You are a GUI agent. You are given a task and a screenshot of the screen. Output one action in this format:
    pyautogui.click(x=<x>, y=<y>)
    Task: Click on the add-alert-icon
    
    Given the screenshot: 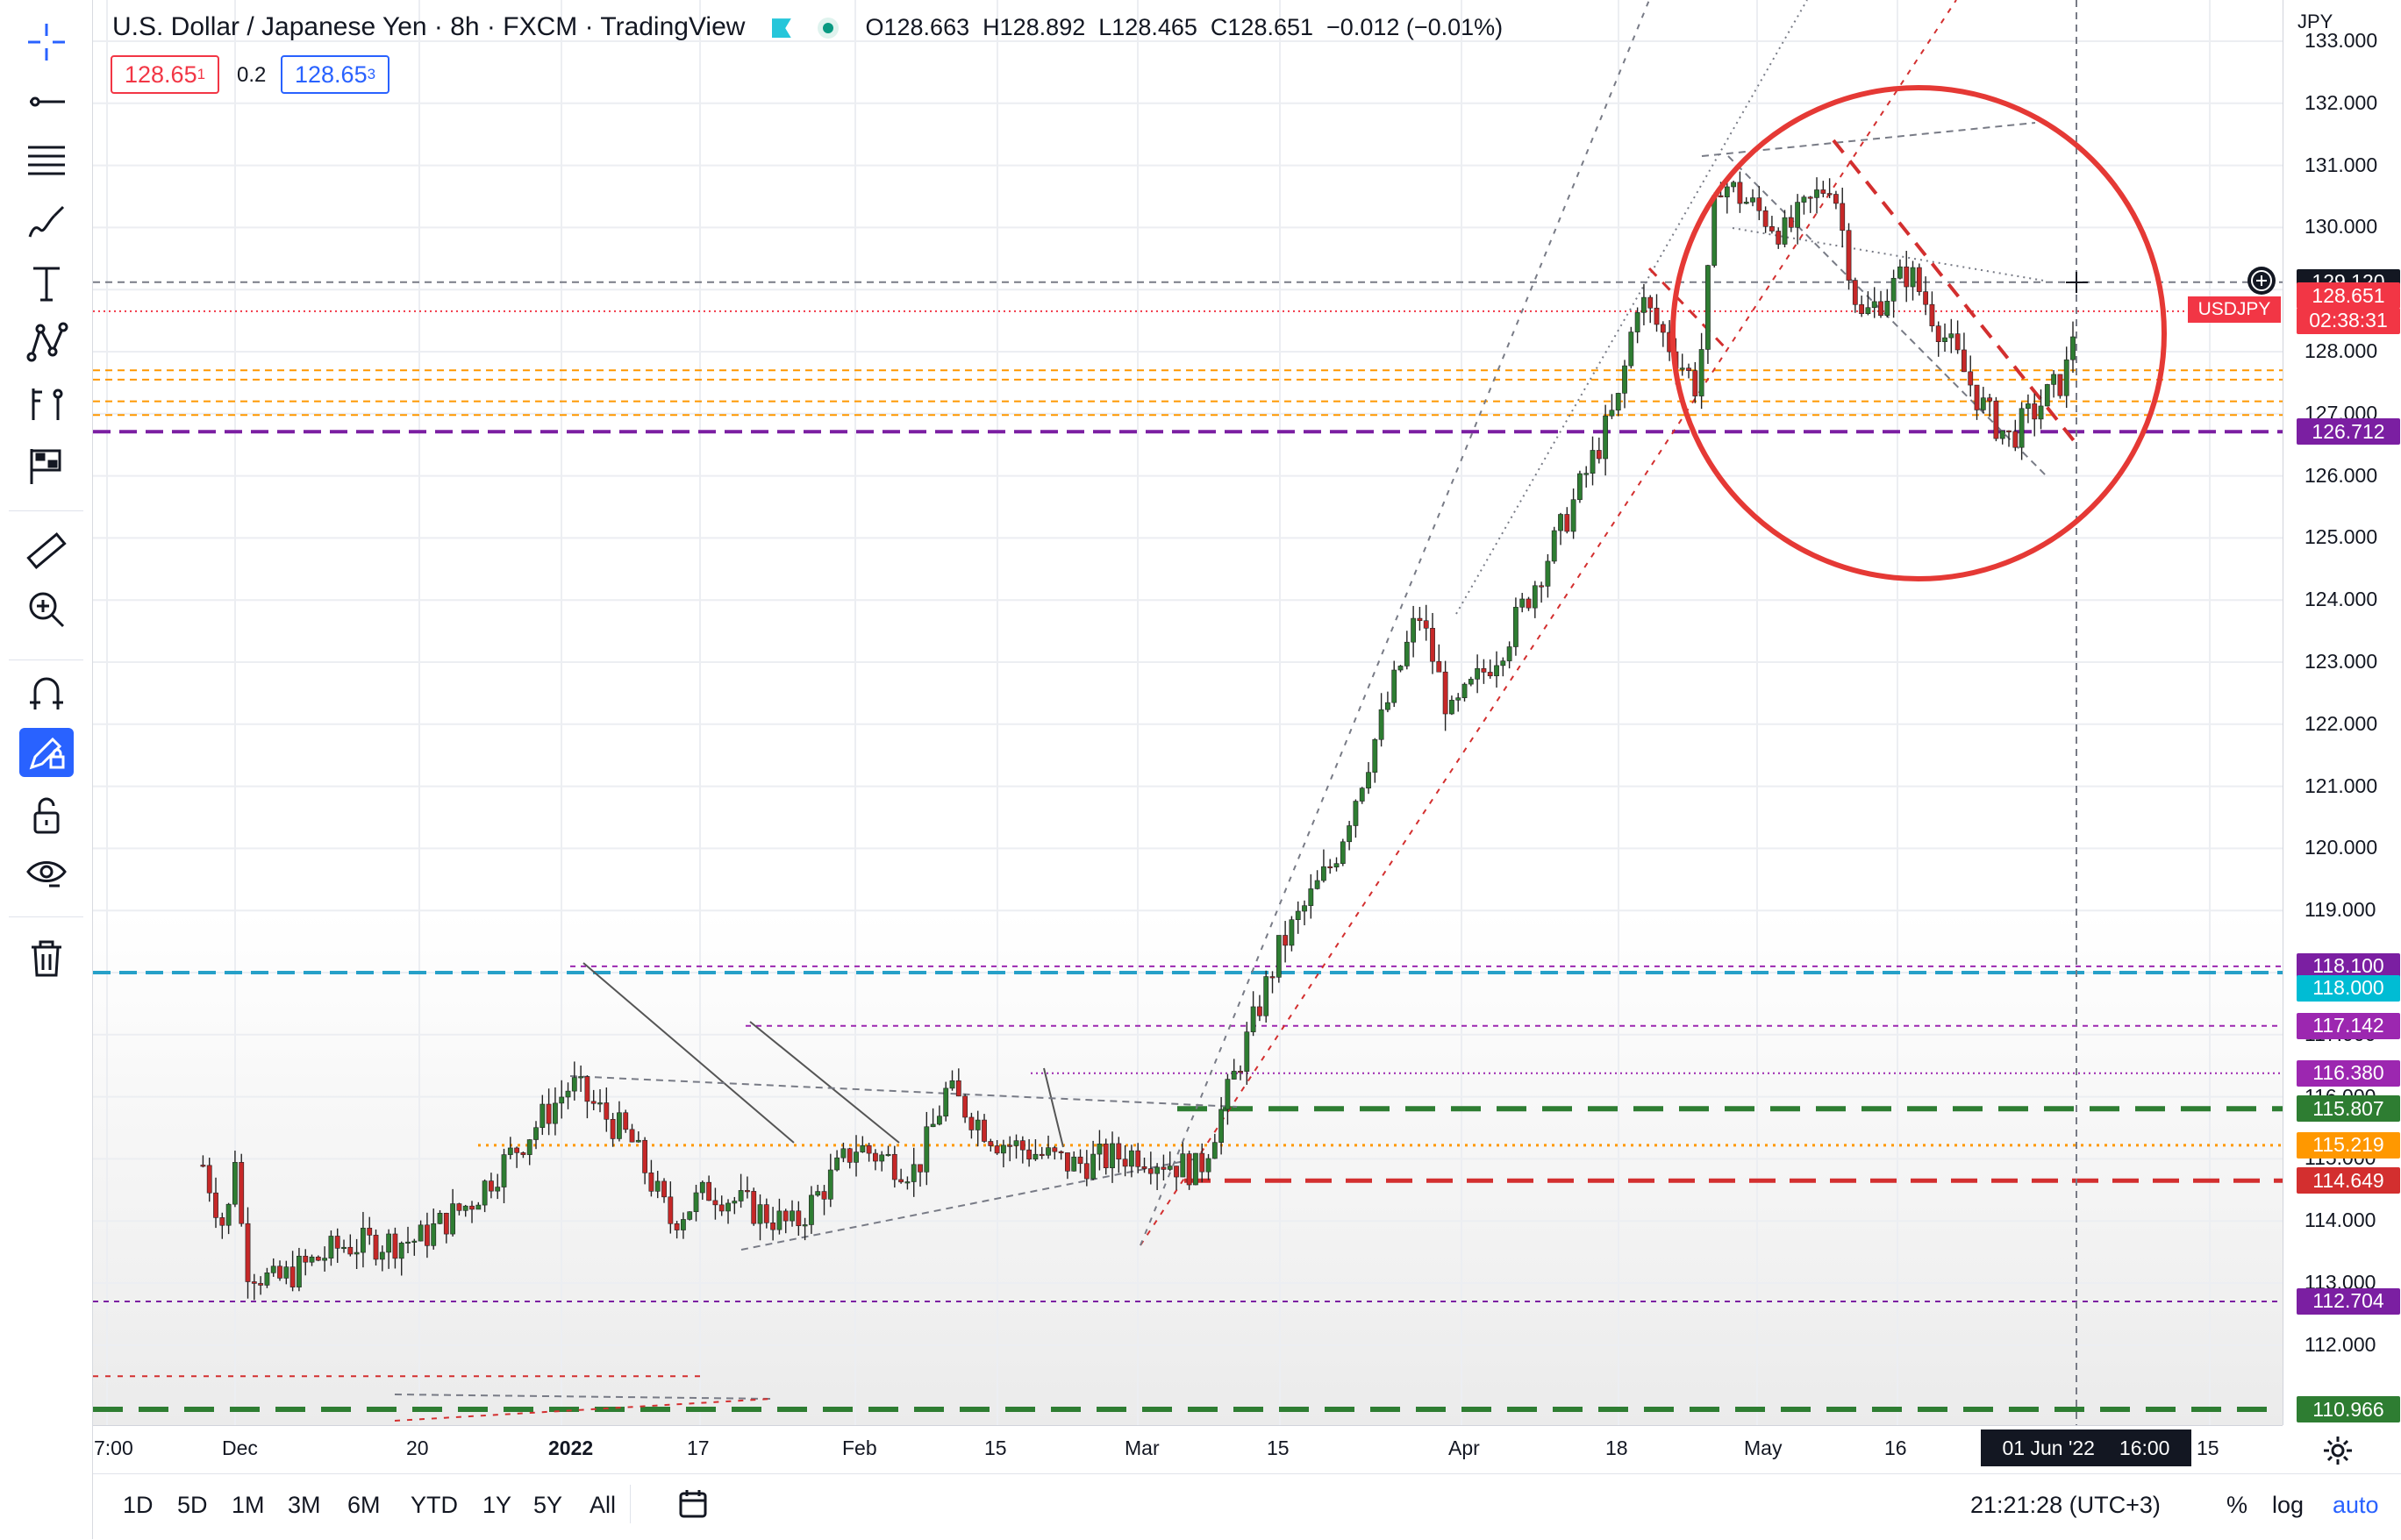 What is the action you would take?
    pyautogui.click(x=2261, y=281)
    